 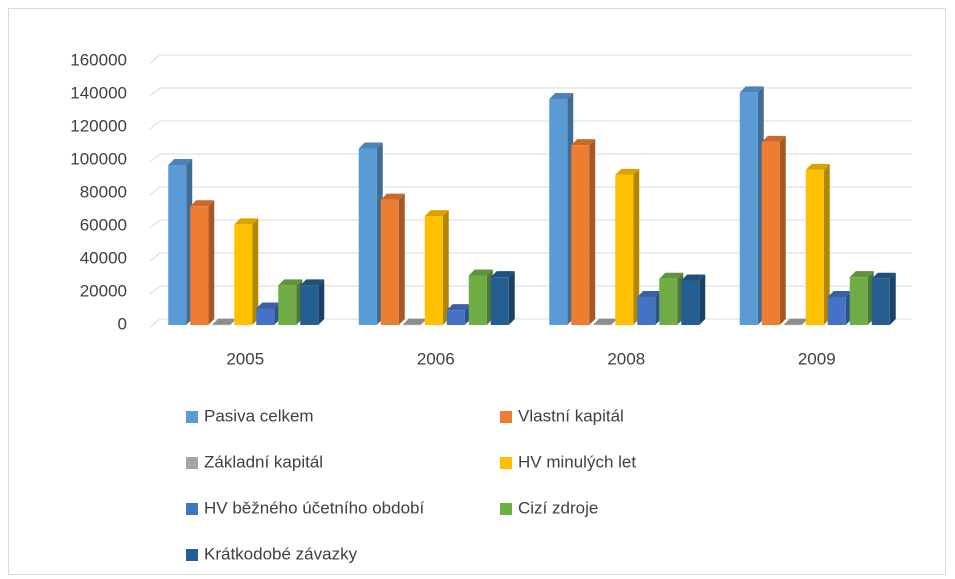 What do you see at coordinates (98, 59) in the screenshot?
I see `y-tick-label: 160000` at bounding box center [98, 59].